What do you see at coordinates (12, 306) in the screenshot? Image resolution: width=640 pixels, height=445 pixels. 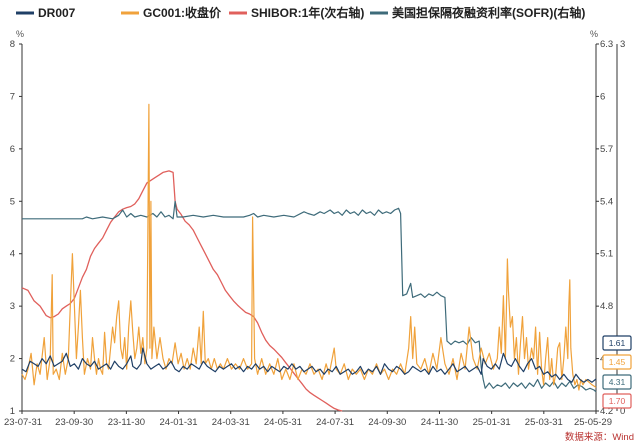 I see `left-tick-label: 3` at bounding box center [12, 306].